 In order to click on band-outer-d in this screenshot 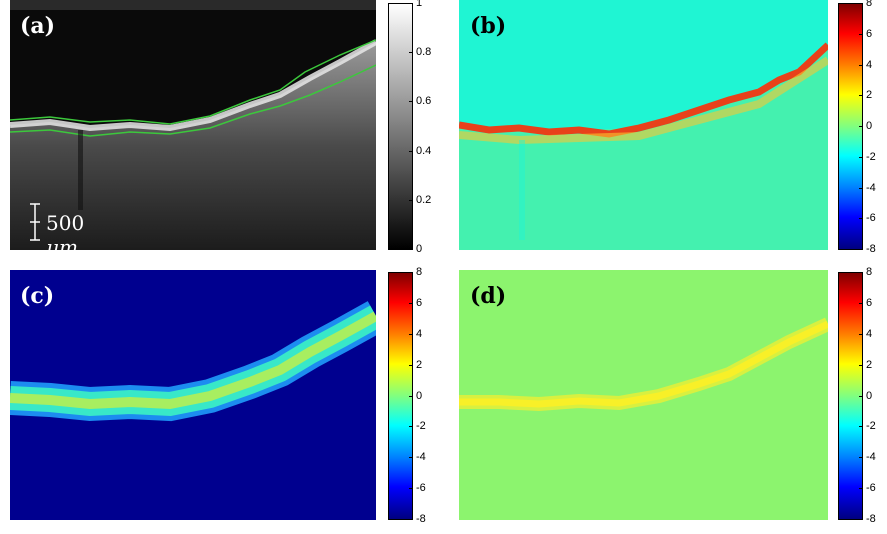, I will do `click(643, 364)`.